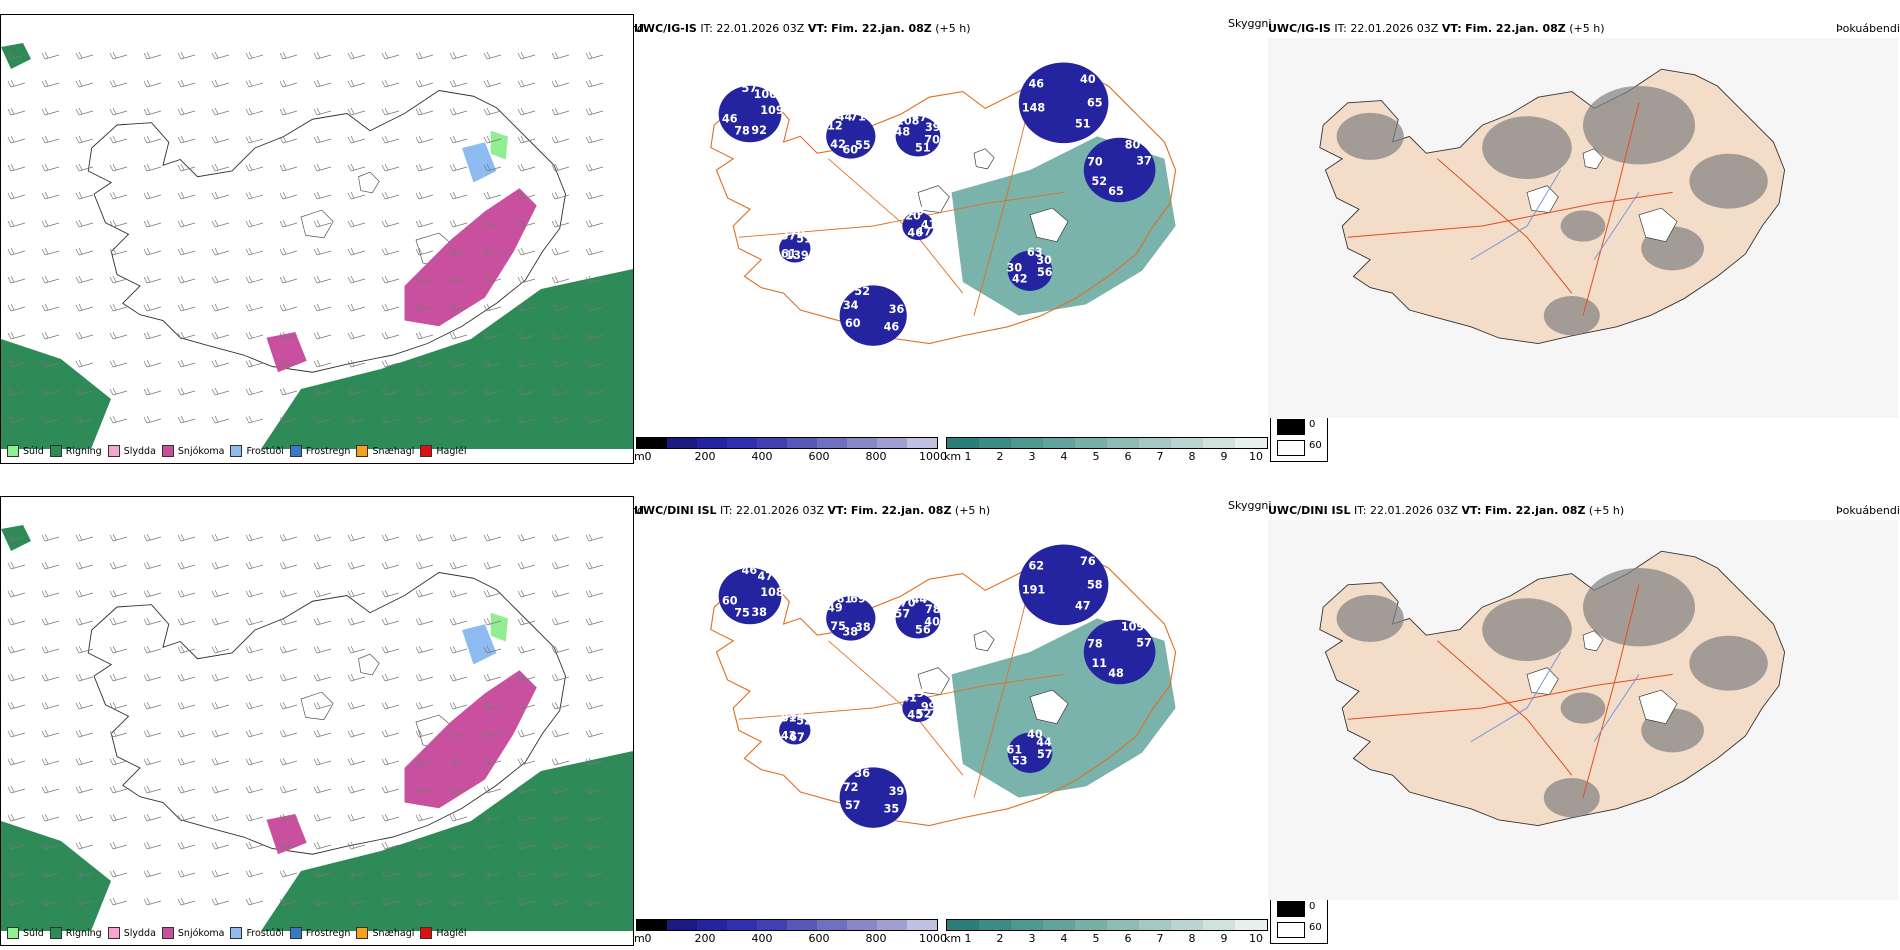 The image size is (1900, 950). What do you see at coordinates (759, 130) in the screenshot?
I see `cloudbase-value: 92` at bounding box center [759, 130].